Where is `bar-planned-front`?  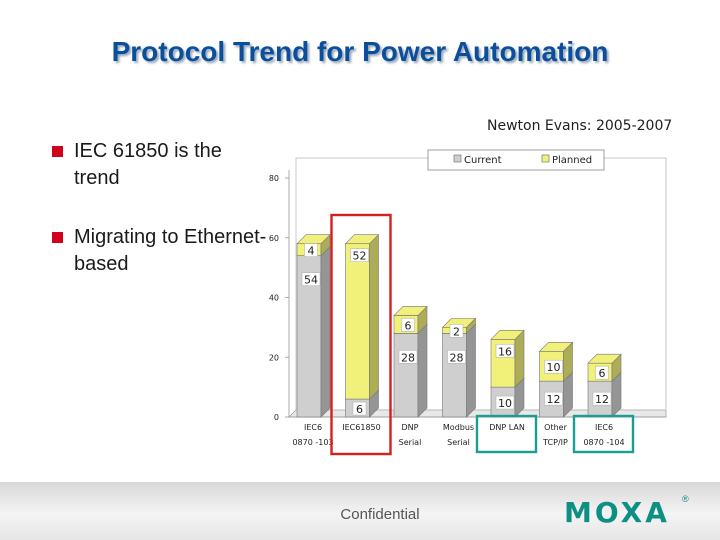
bar-planned-front is located at coordinates (357, 321).